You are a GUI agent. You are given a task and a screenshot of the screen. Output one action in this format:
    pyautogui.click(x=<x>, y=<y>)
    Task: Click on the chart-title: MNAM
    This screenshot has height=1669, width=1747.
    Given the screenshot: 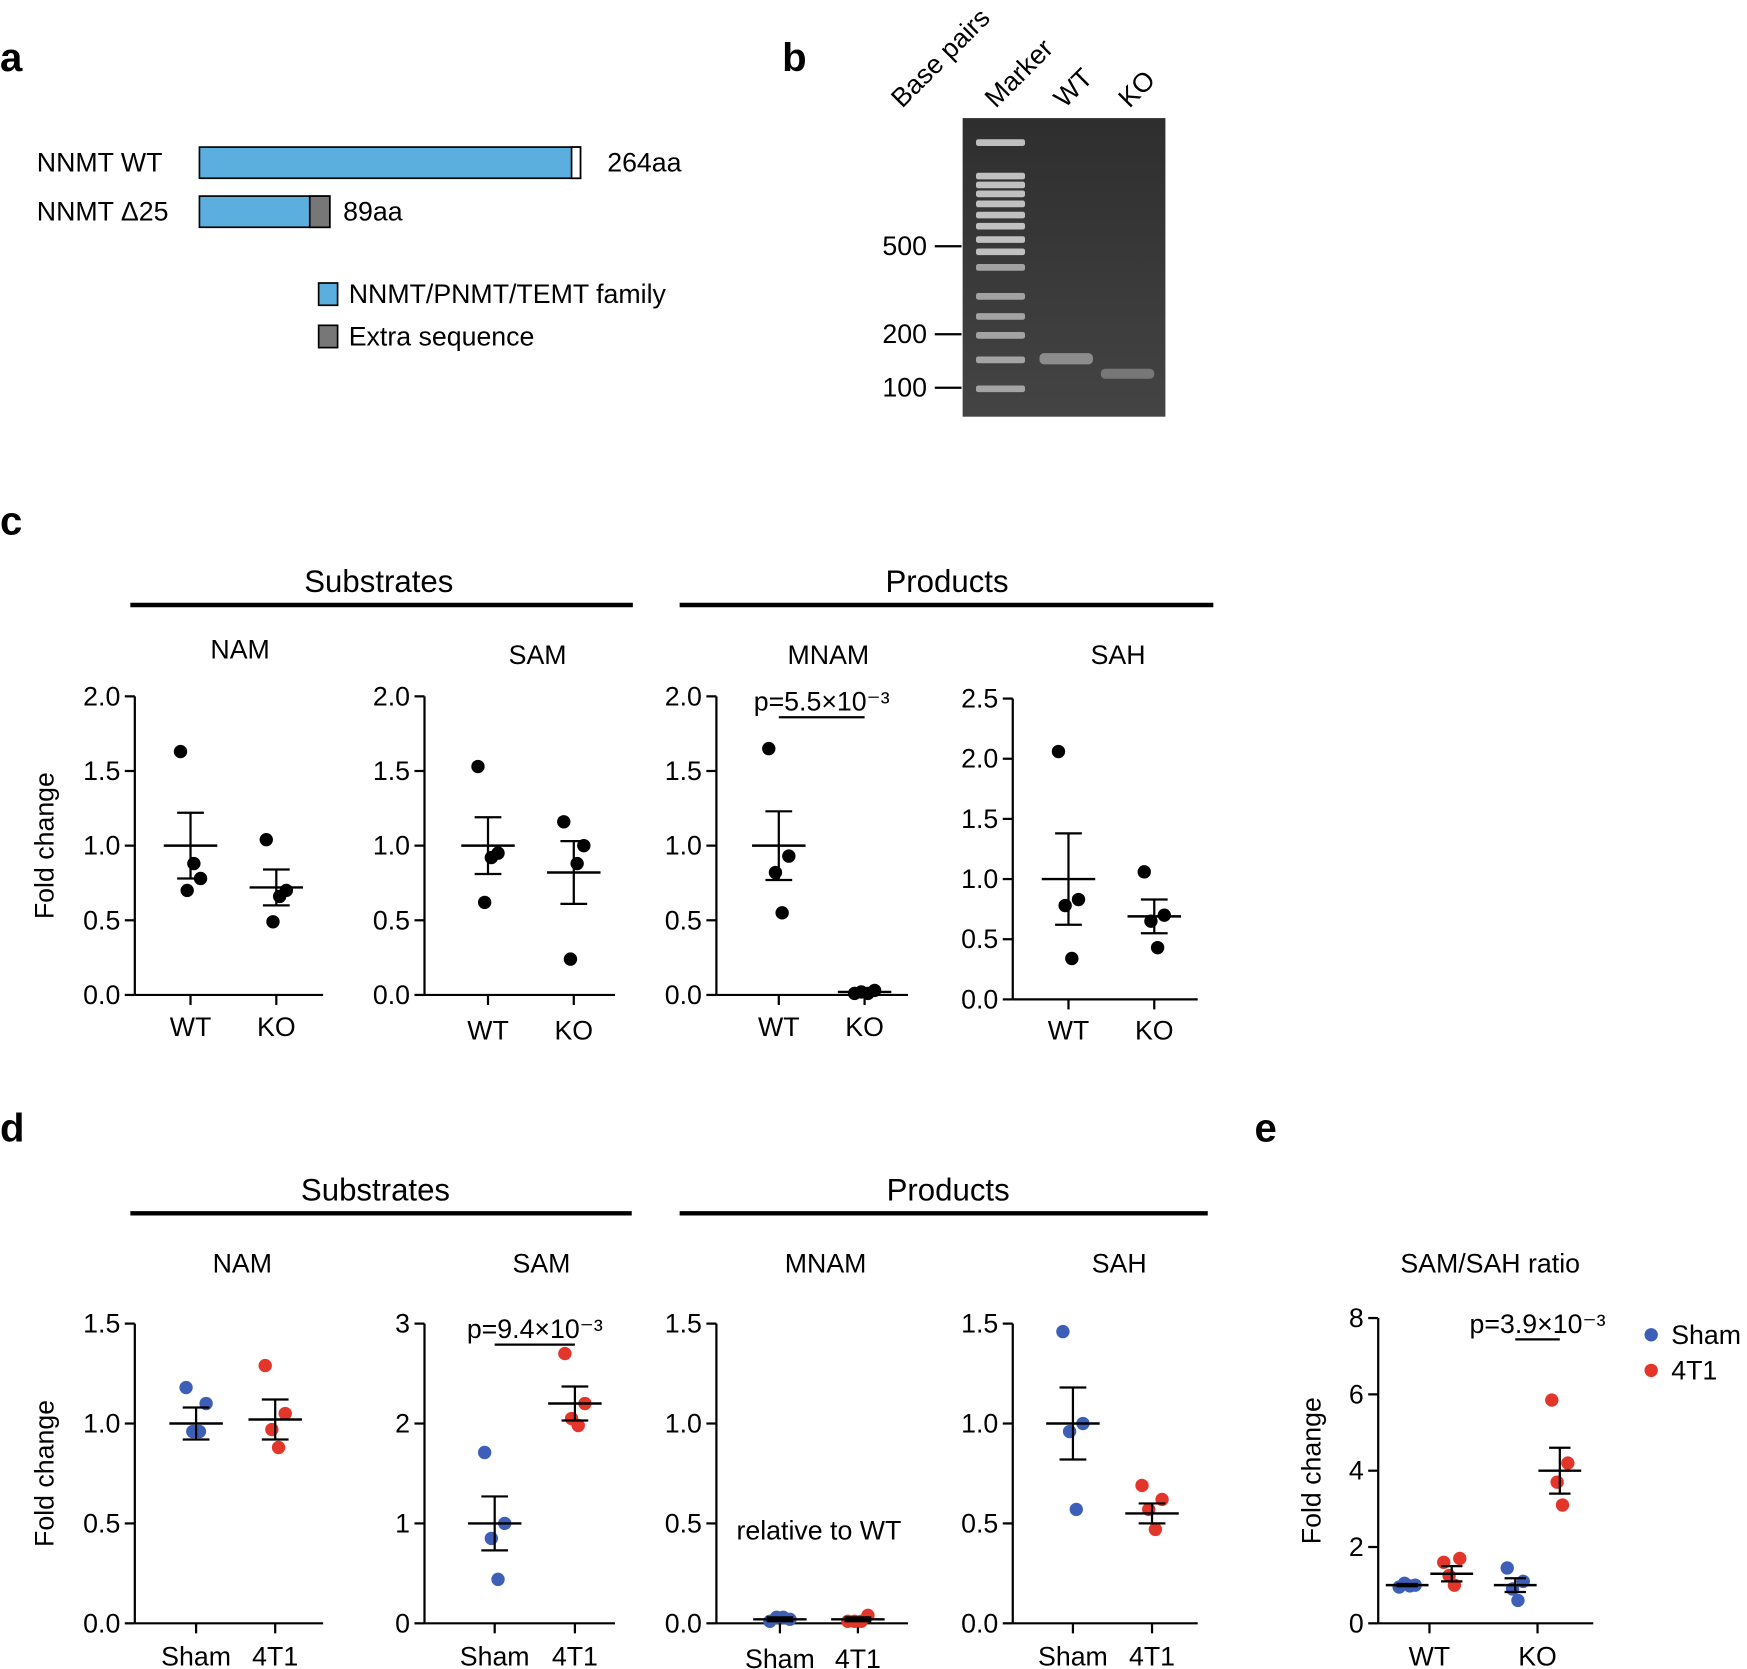 What is the action you would take?
    pyautogui.click(x=829, y=655)
    